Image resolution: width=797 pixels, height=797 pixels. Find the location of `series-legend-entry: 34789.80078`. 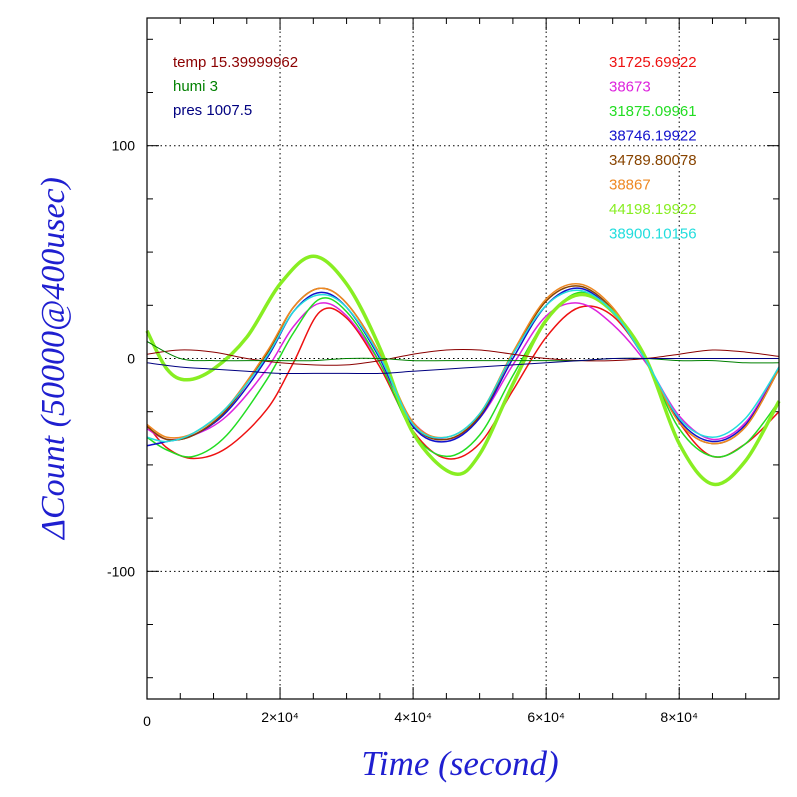

series-legend-entry: 34789.80078 is located at coordinates (653, 160).